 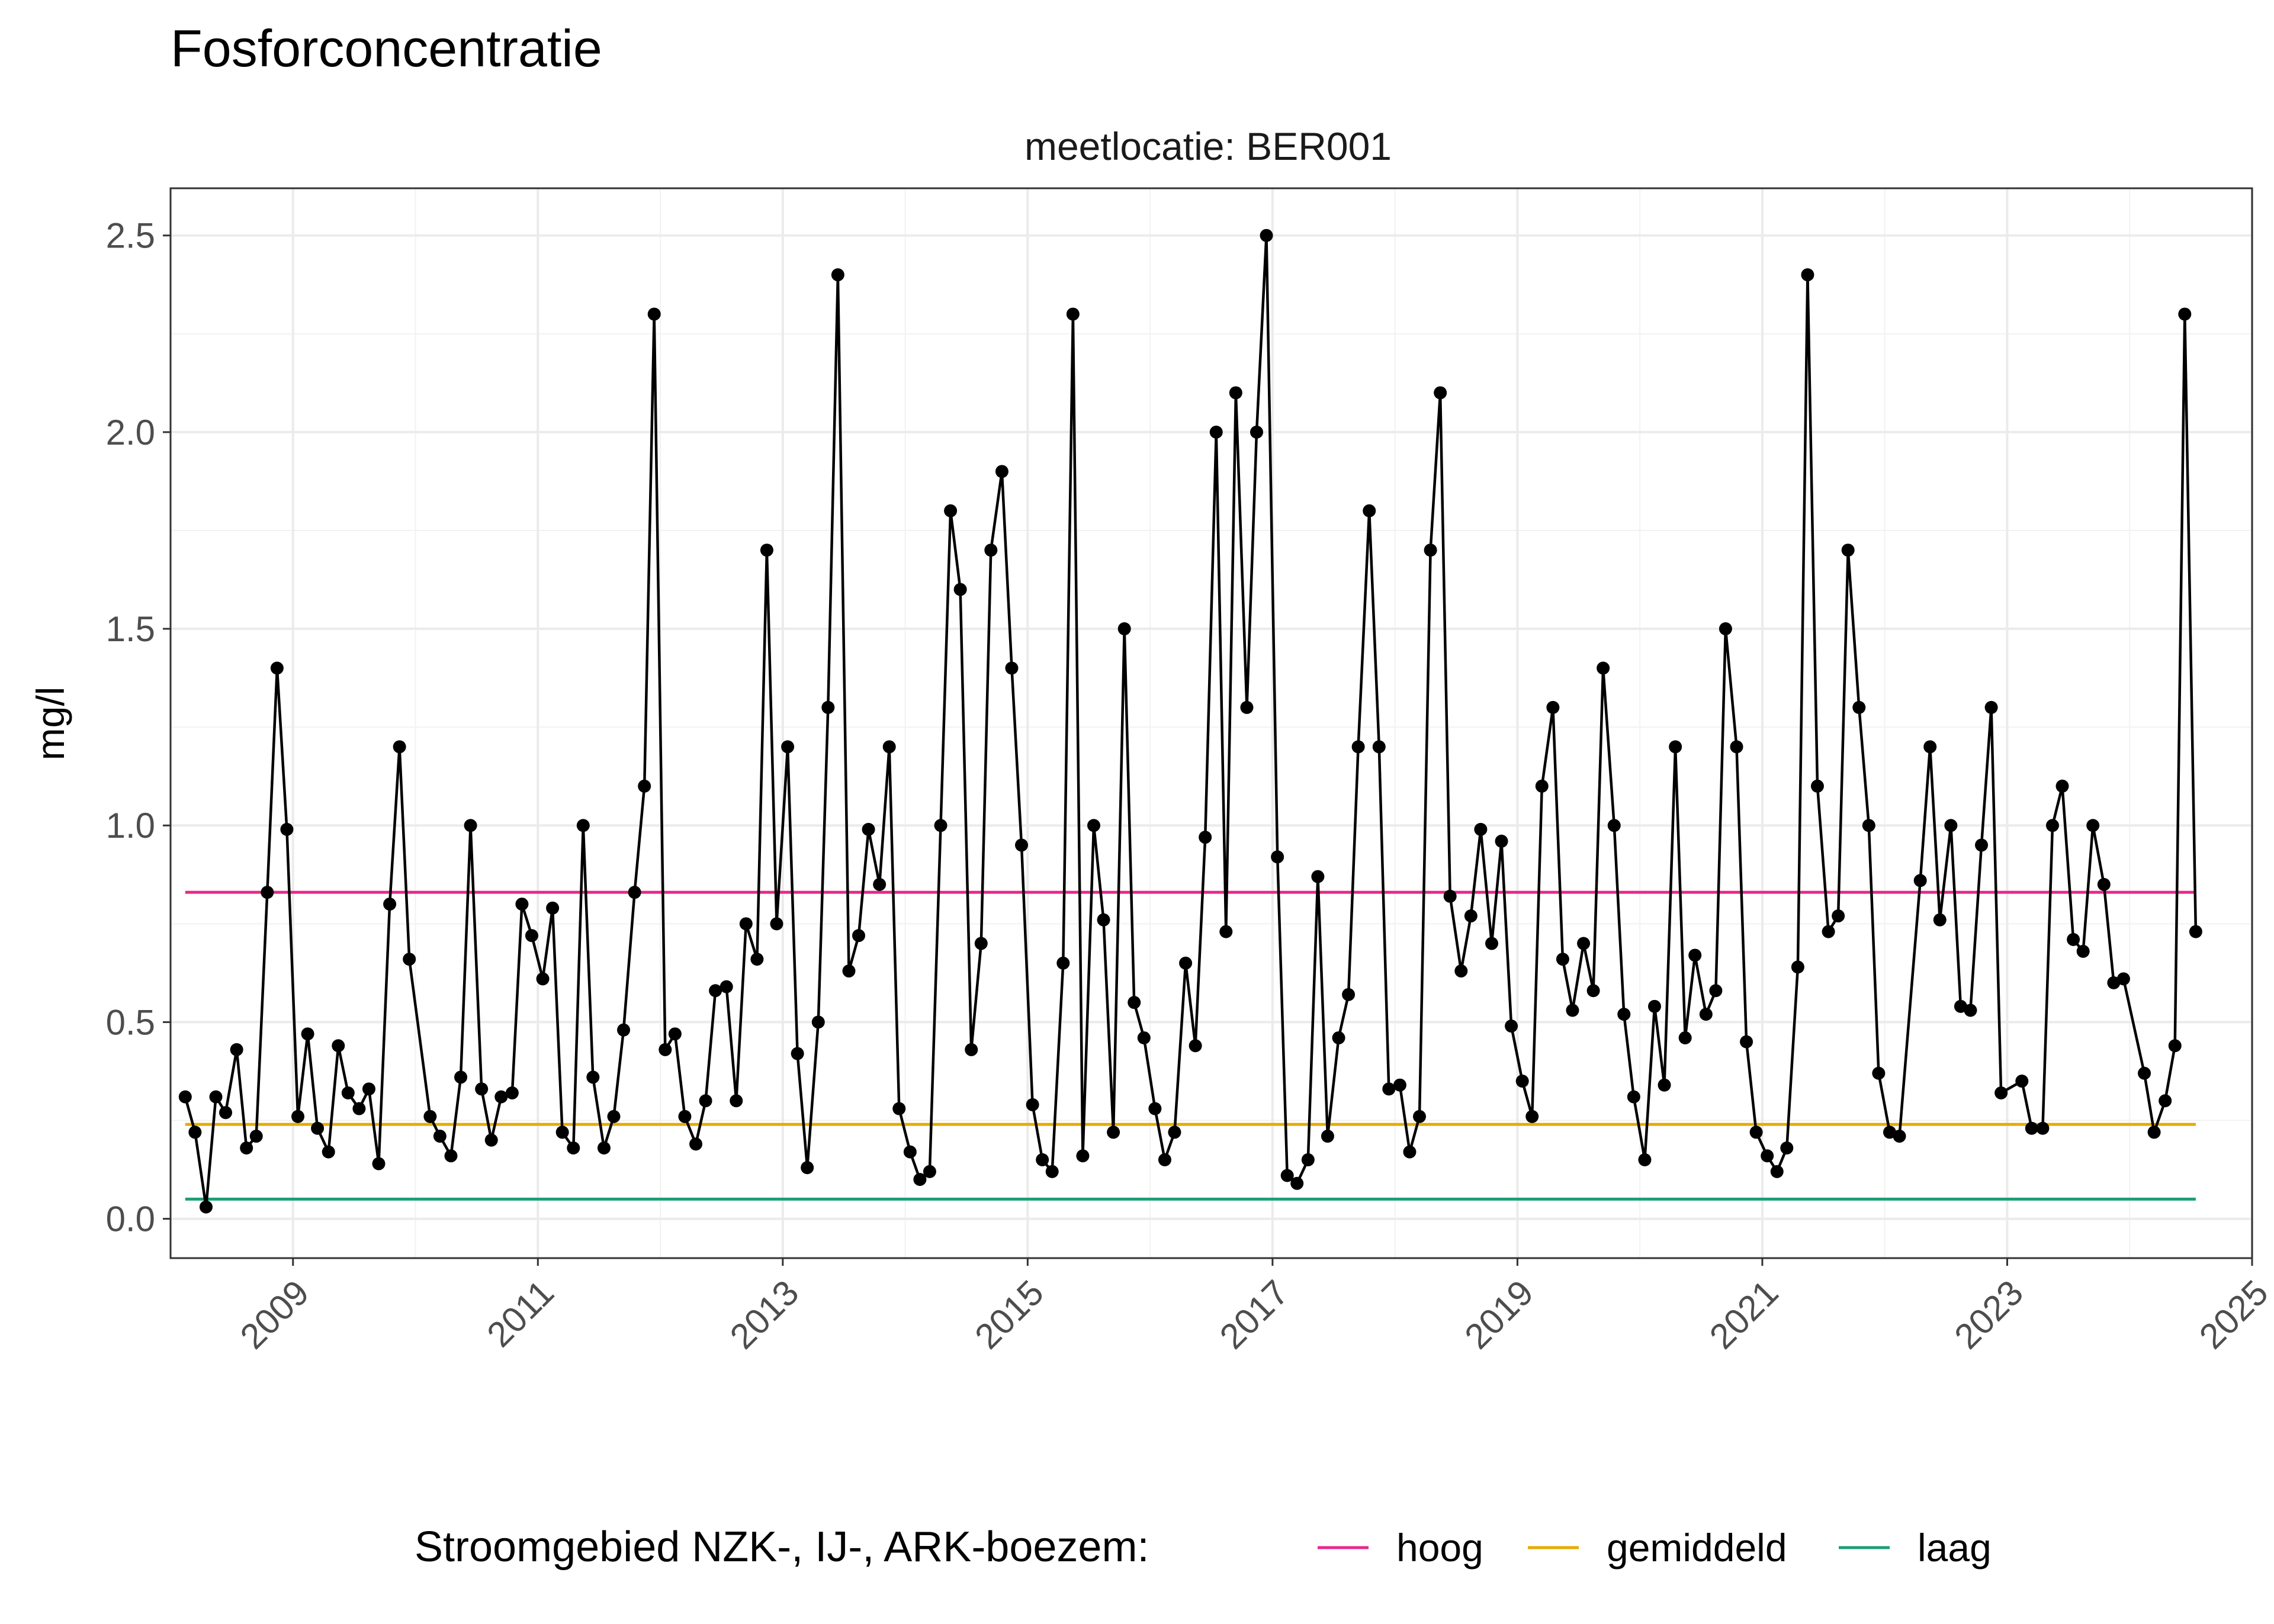 What do you see at coordinates (275, 1314) in the screenshot?
I see `x-tick-label: 2009` at bounding box center [275, 1314].